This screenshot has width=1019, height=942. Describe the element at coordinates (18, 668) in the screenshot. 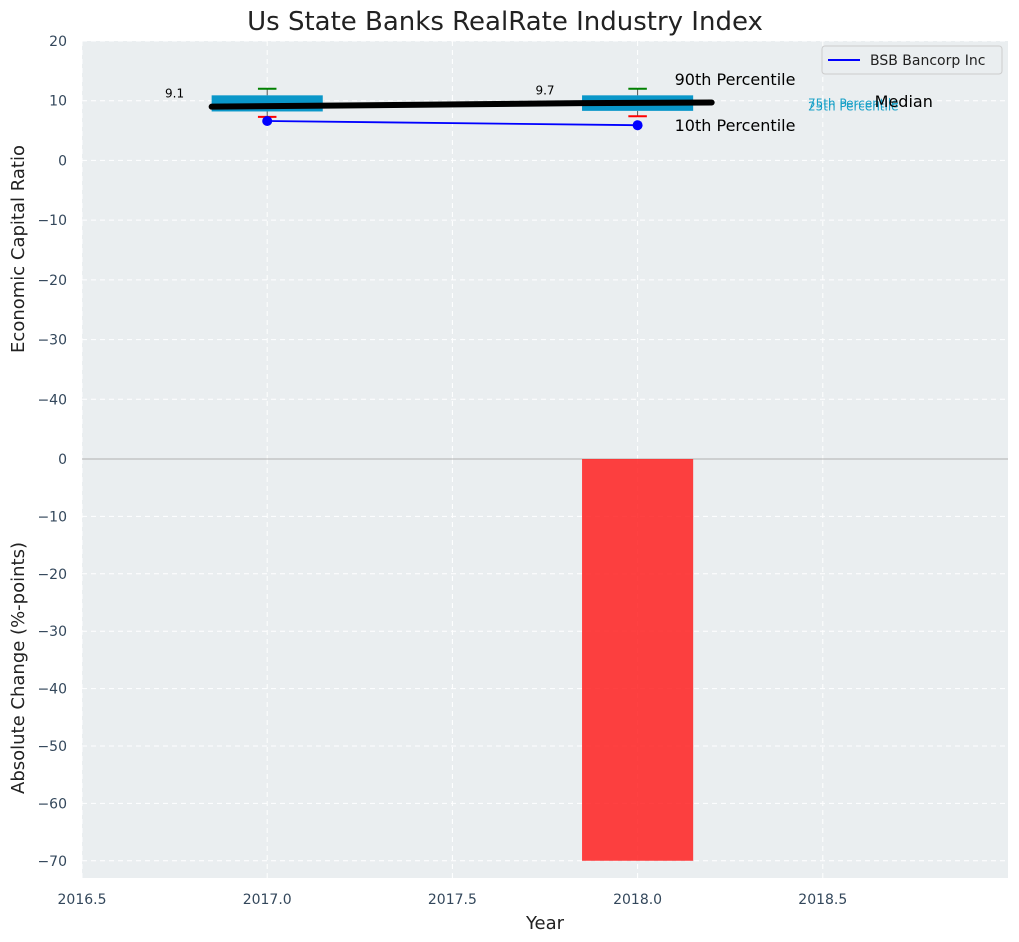

I see `y-axis-label-bottom: Absolute Change (%-points)` at that location.